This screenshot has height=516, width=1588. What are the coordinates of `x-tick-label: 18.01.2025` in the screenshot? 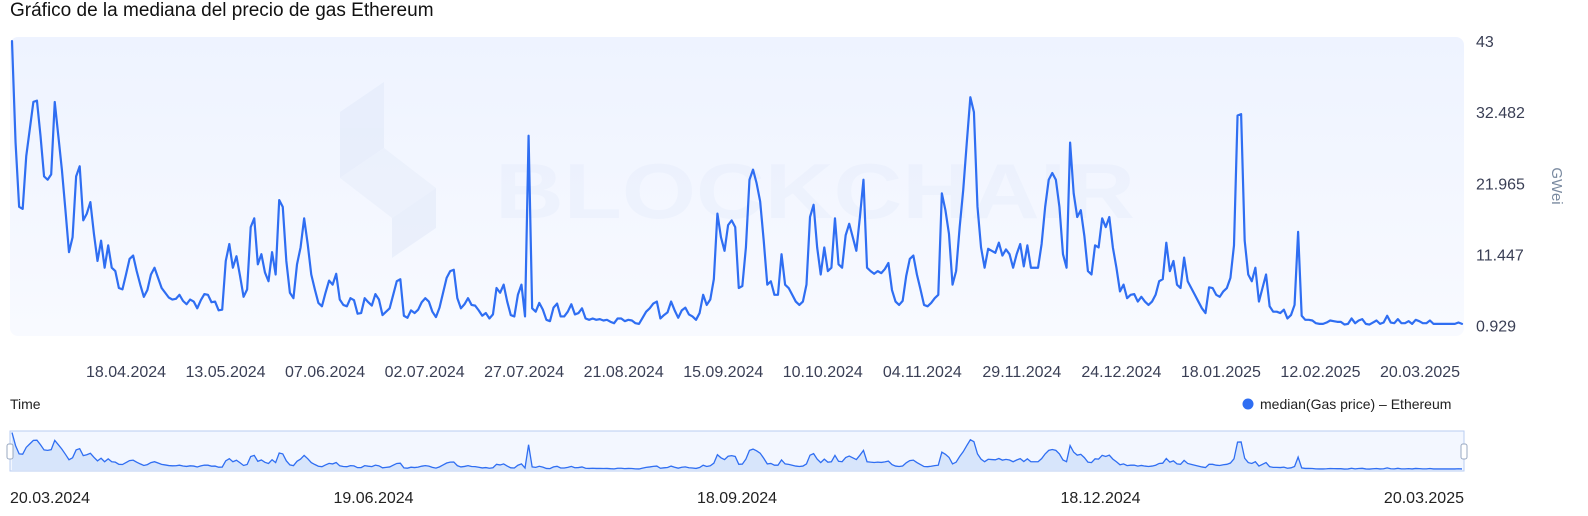 It's located at (1221, 372).